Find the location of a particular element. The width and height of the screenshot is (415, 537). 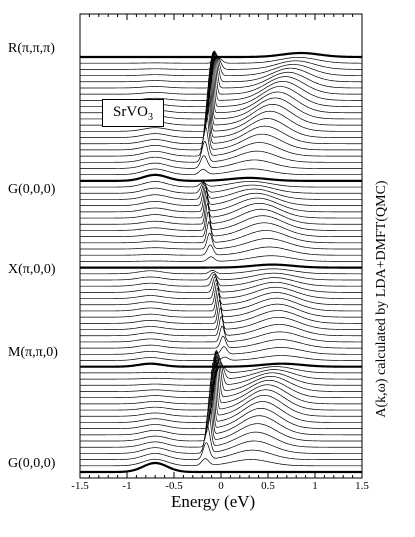

kpoint-label-M: M(π,π,0) is located at coordinates (33, 352).